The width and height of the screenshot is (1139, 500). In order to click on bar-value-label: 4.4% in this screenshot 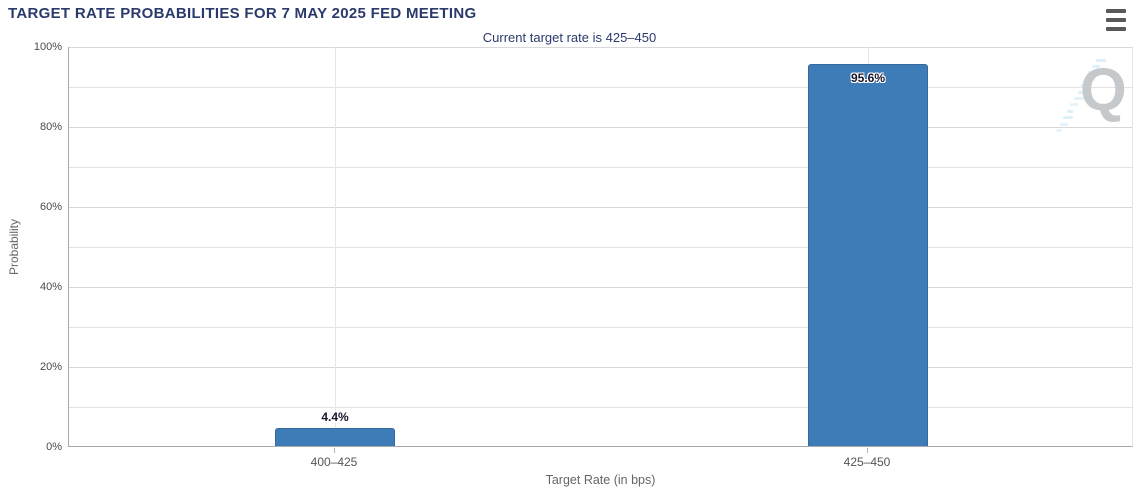, I will do `click(335, 417)`.